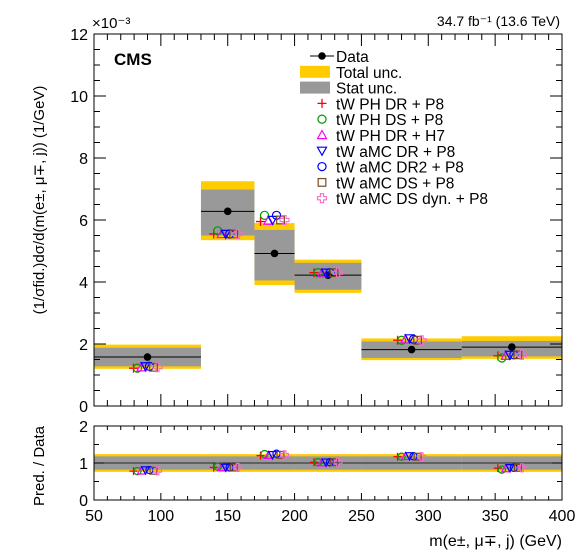  What do you see at coordinates (294, 516) in the screenshot?
I see `x-tick-label: 200` at bounding box center [294, 516].